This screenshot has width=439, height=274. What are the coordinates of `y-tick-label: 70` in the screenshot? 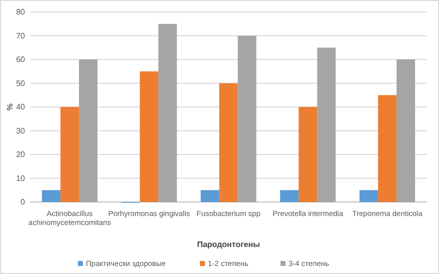 It's located at (21, 35).